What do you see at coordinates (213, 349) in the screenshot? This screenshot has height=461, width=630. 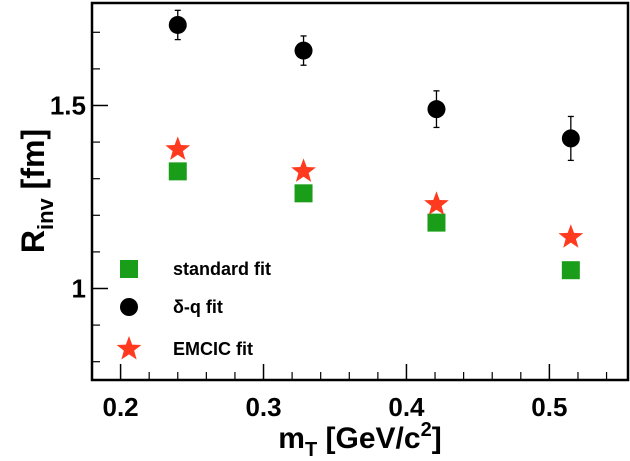 I see `legend-label: EMCIC fit` at bounding box center [213, 349].